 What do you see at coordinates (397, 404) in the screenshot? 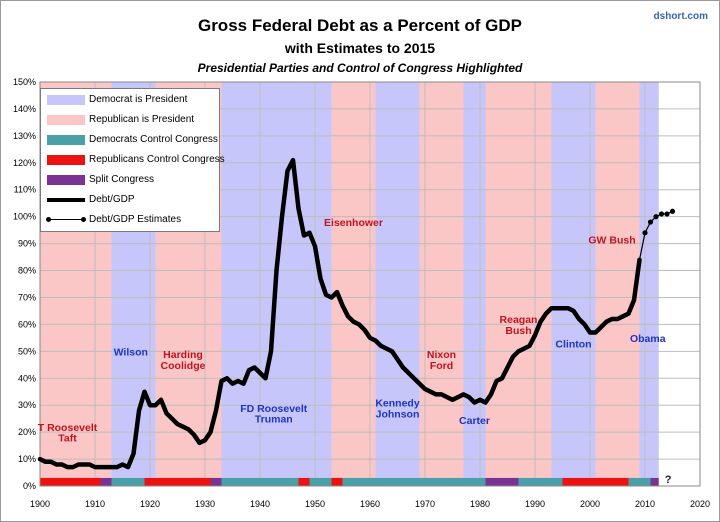
I see `president-label: Kennedy` at bounding box center [397, 404].